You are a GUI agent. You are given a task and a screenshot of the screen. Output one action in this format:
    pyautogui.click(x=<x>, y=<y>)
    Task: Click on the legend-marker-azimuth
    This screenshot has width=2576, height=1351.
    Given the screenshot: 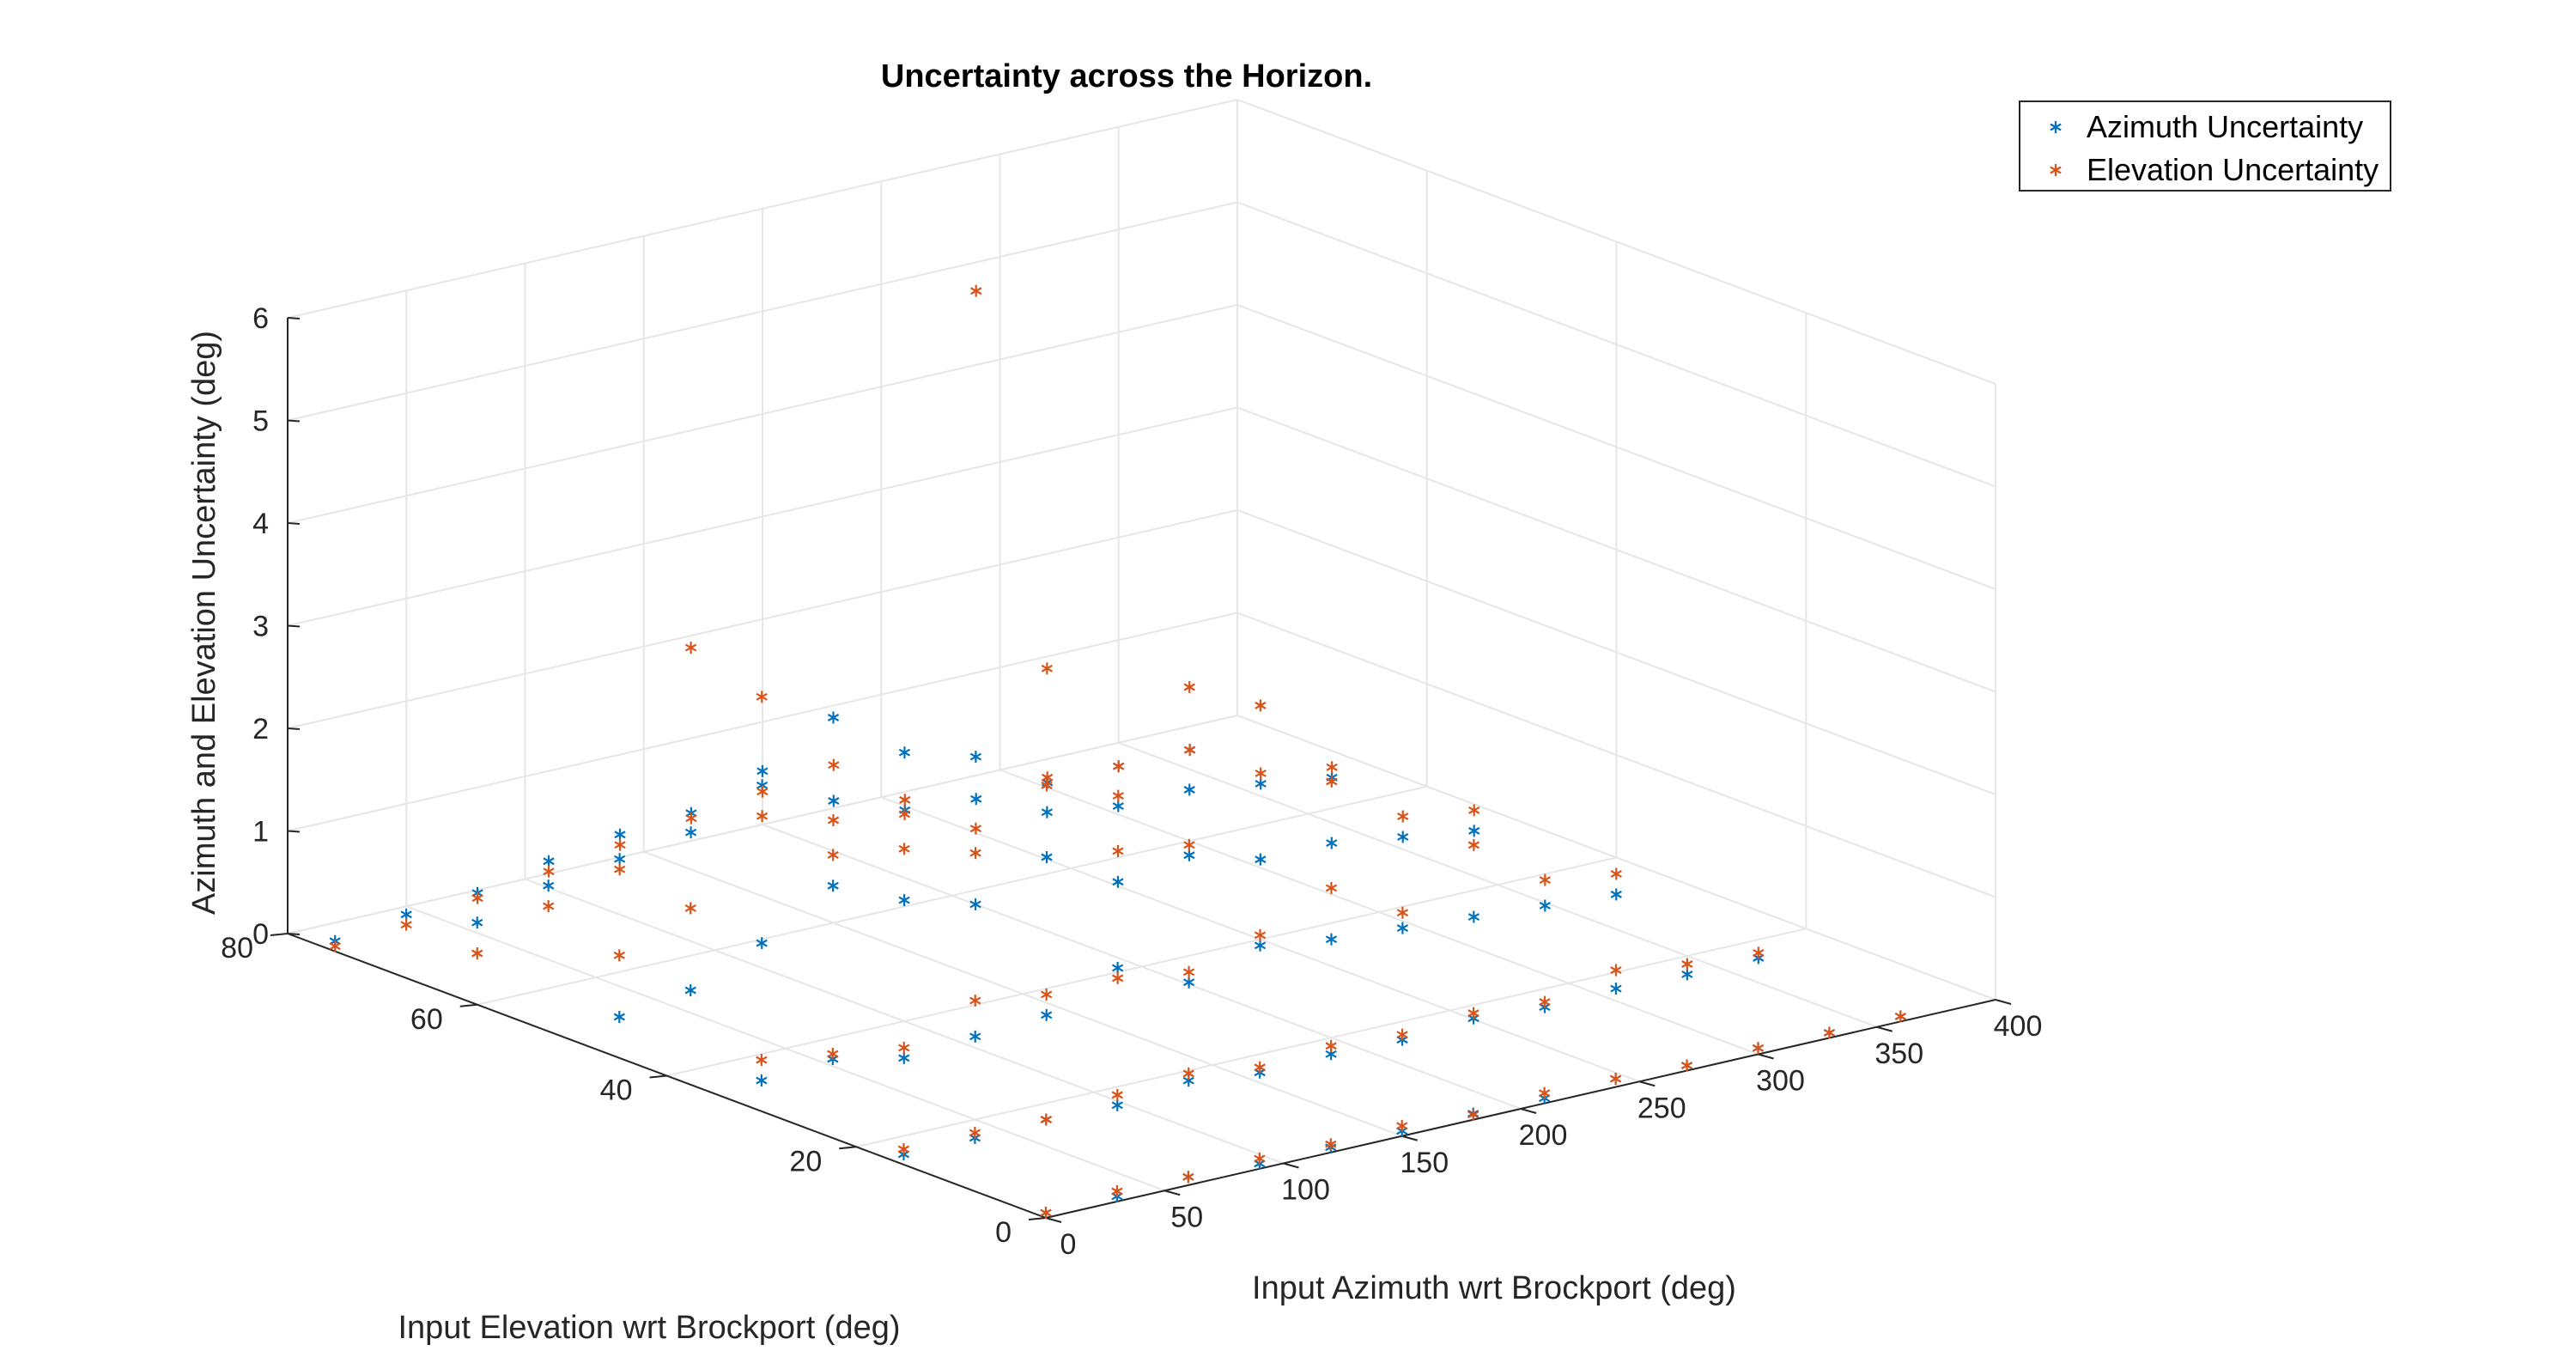 What is the action you would take?
    pyautogui.click(x=2056, y=127)
    